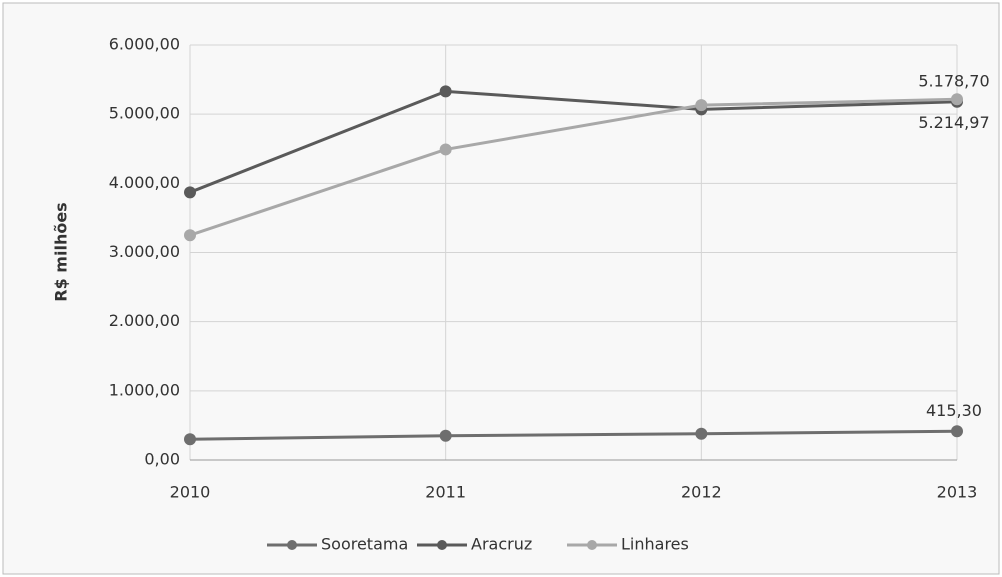 This screenshot has height=577, width=1002. I want to click on legend-label: Sooretama, so click(364, 544).